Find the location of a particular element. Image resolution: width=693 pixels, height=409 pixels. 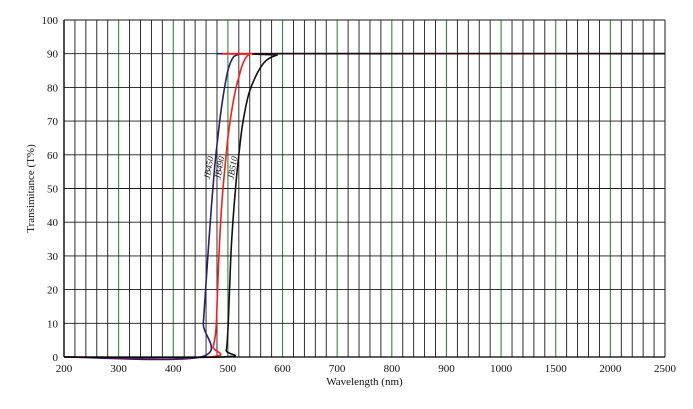

y-tick-label: 70 is located at coordinates (53, 122).